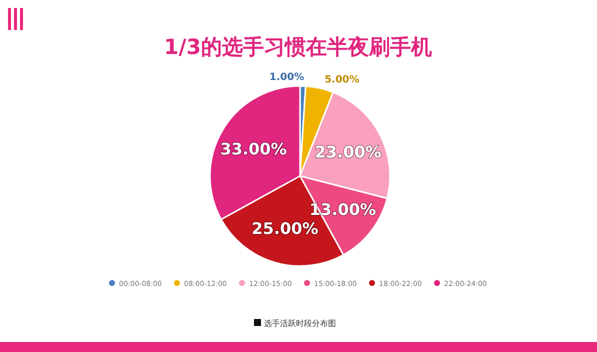 This screenshot has width=597, height=352. What do you see at coordinates (300, 323) in the screenshot?
I see `text: 选手活跃时段分布图` at bounding box center [300, 323].